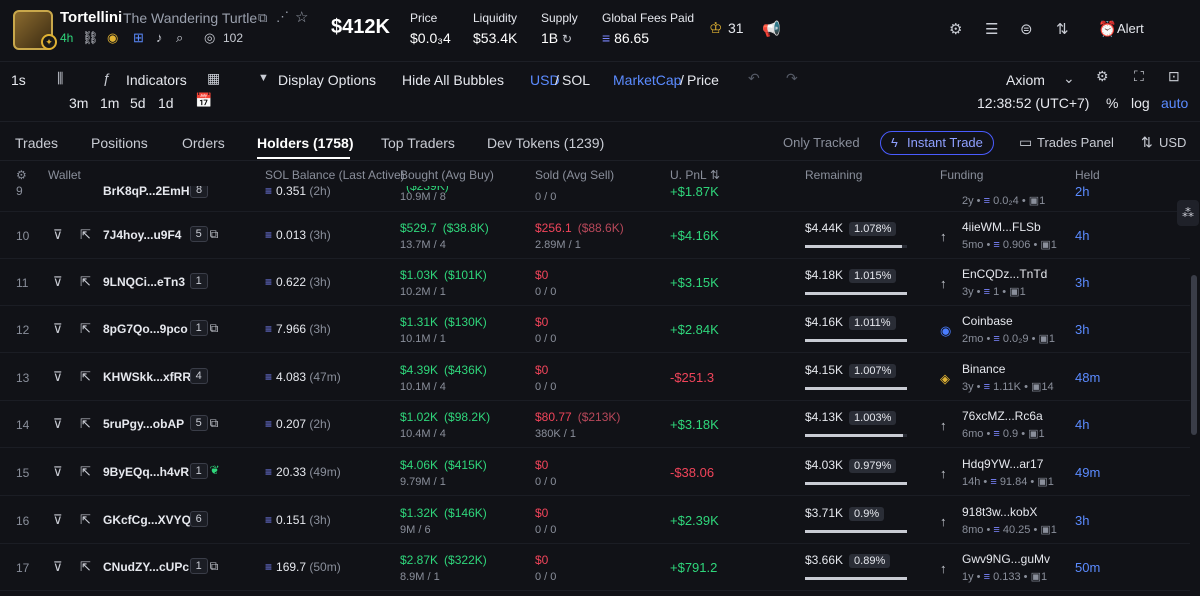 The image size is (1200, 596). Describe the element at coordinates (282, 16) in the screenshot. I see `share-icon: ⋰` at that location.